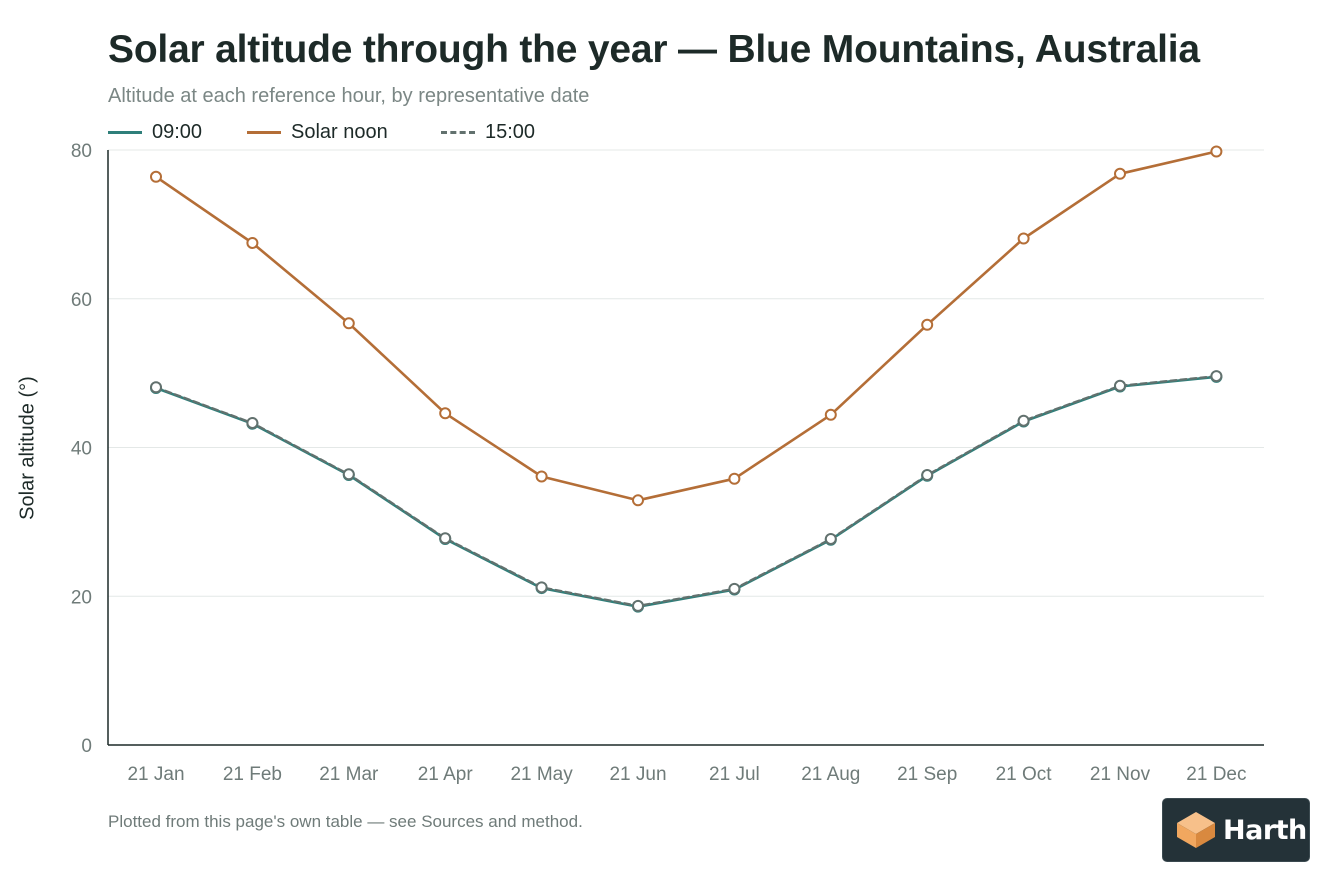 Image resolution: width=1344 pixels, height=896 pixels. Describe the element at coordinates (81, 300) in the screenshot. I see `y-tick-label: 60` at that location.